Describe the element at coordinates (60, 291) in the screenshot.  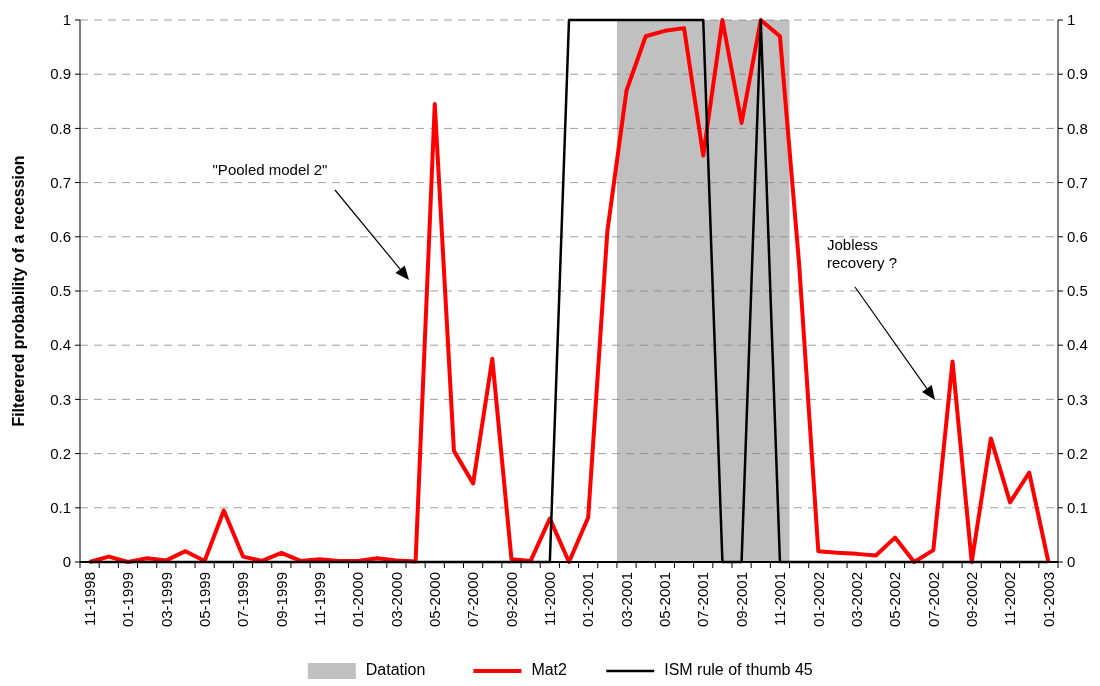
I see `y-tick-label: 0.5` at that location.